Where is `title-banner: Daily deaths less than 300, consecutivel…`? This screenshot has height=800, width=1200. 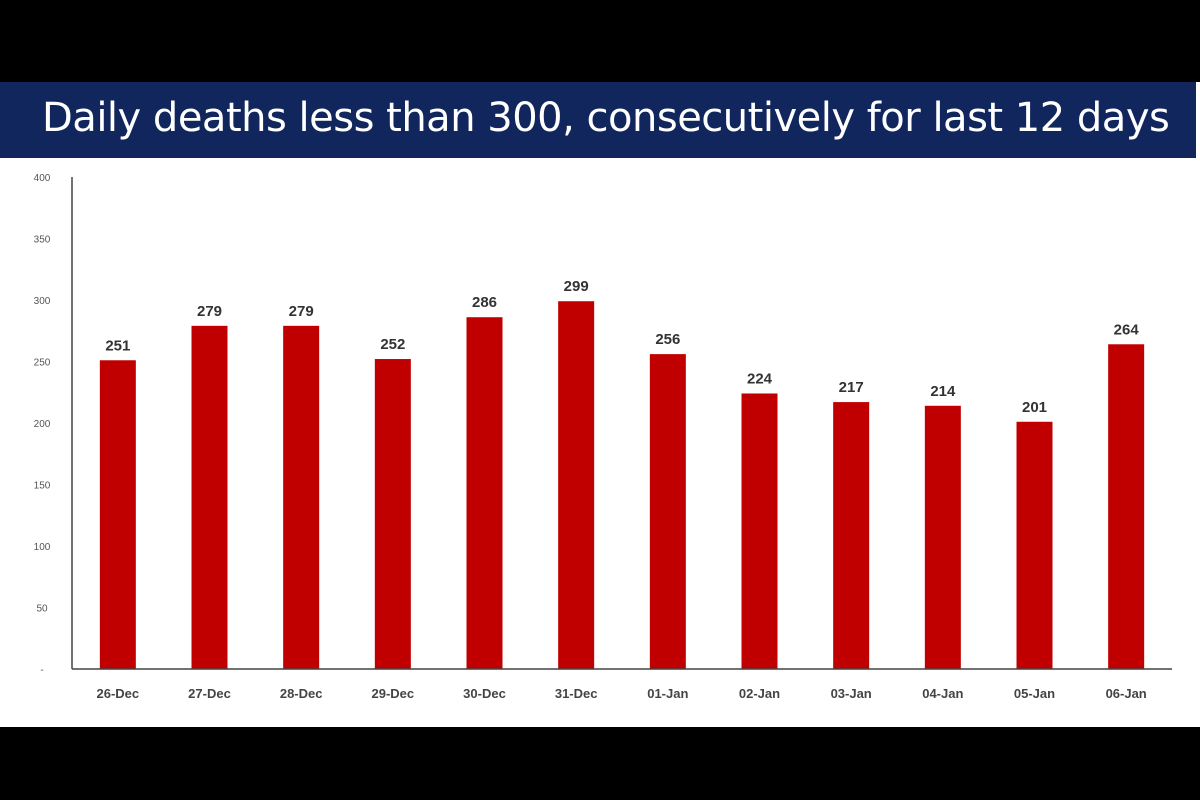
title-banner: Daily deaths less than 300, consecutivel… is located at coordinates (600, 120).